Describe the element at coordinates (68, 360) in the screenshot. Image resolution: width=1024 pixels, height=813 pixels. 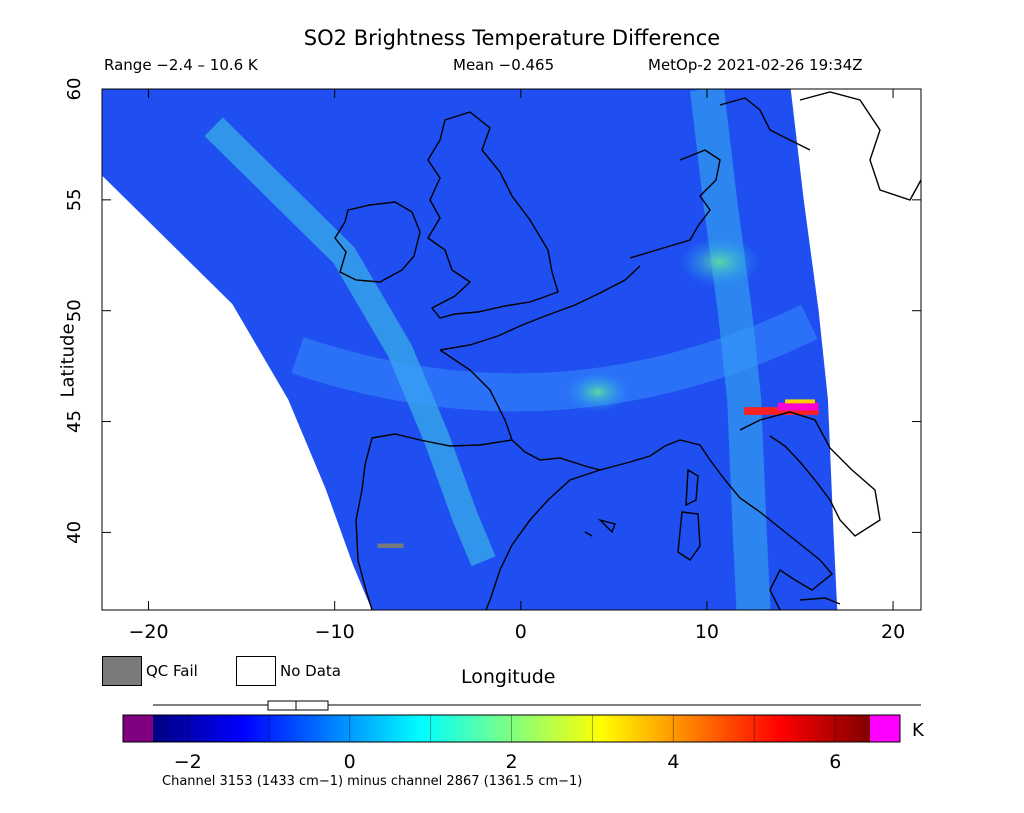
I see `y-axis-label: Latitude` at that location.